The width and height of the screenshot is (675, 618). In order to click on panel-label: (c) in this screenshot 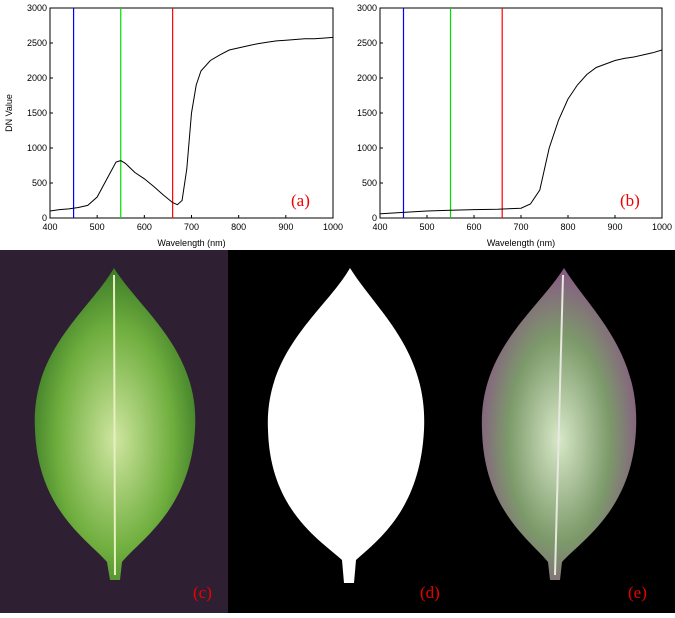, I will do `click(202, 592)`.